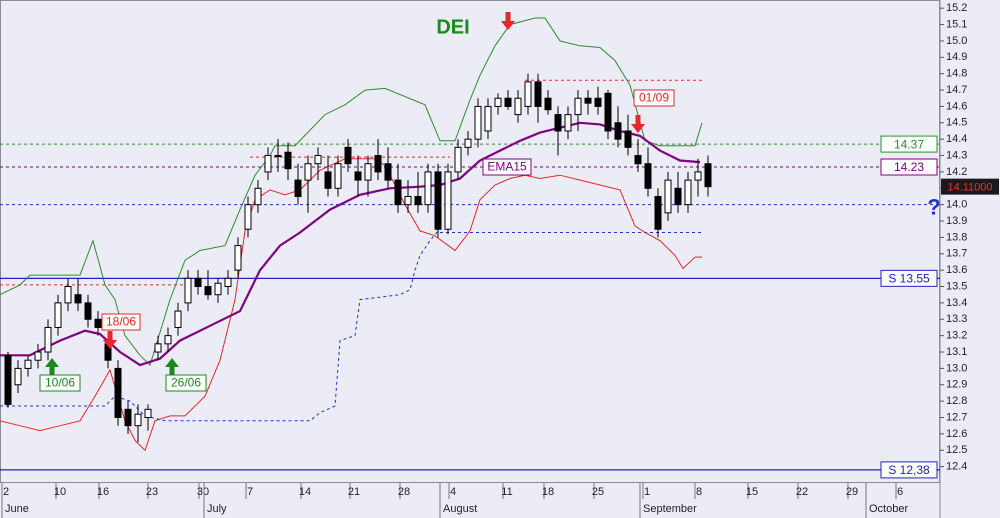  What do you see at coordinates (802, 492) in the screenshot?
I see `x-tick-label: 22` at bounding box center [802, 492].